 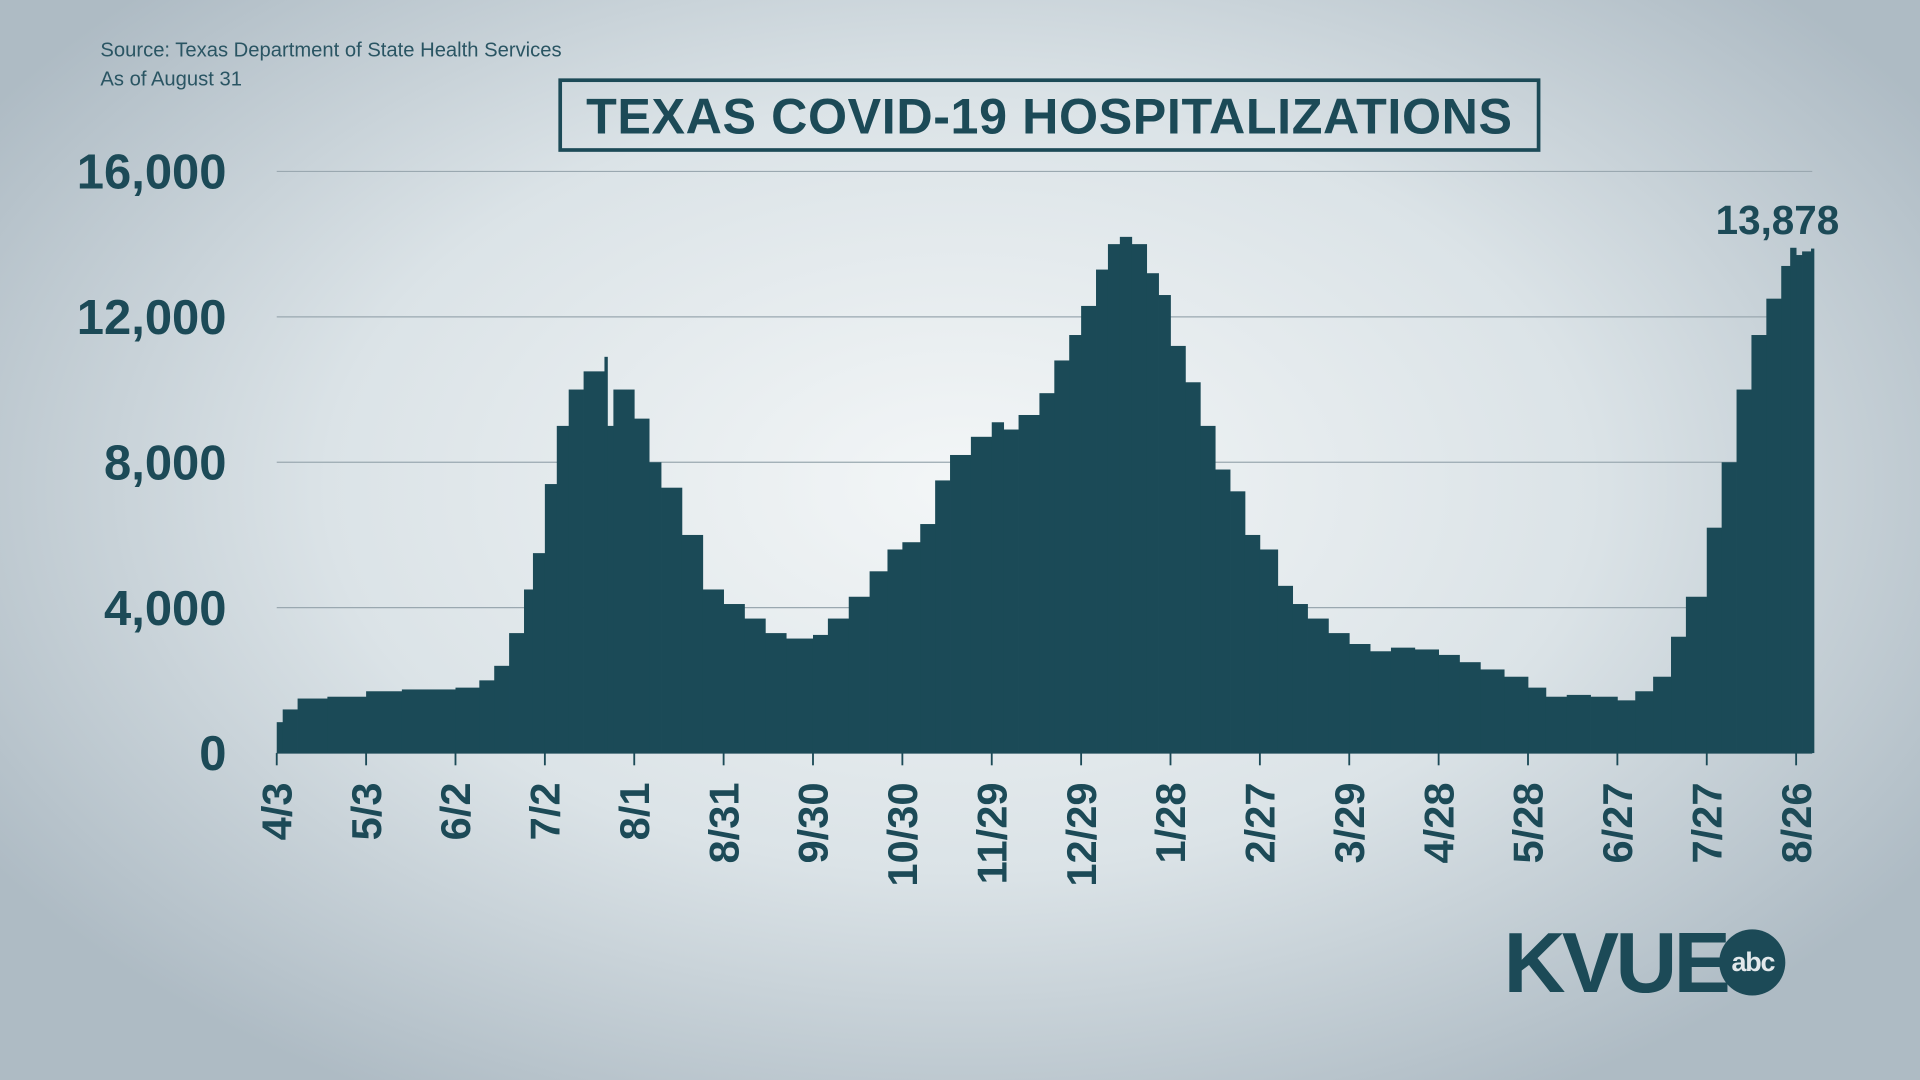 What do you see at coordinates (991, 833) in the screenshot?
I see `x-tick-label: 11/29` at bounding box center [991, 833].